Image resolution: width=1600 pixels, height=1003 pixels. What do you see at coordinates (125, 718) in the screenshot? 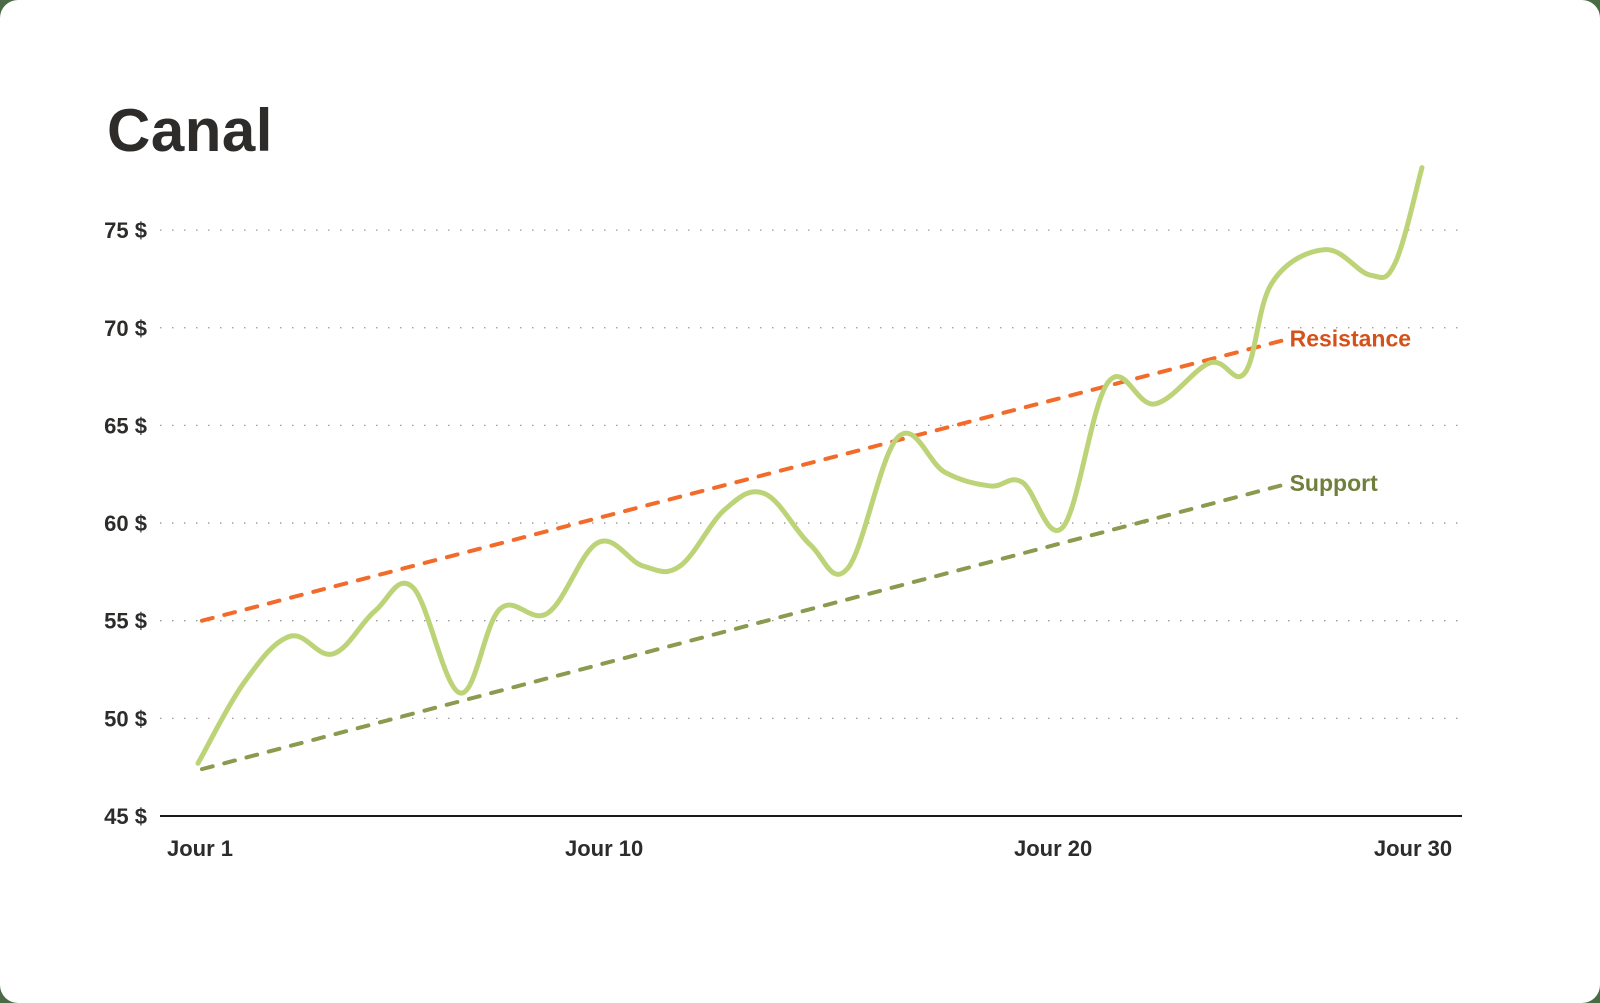
I see `y-tick-label: 50 $` at bounding box center [125, 718].